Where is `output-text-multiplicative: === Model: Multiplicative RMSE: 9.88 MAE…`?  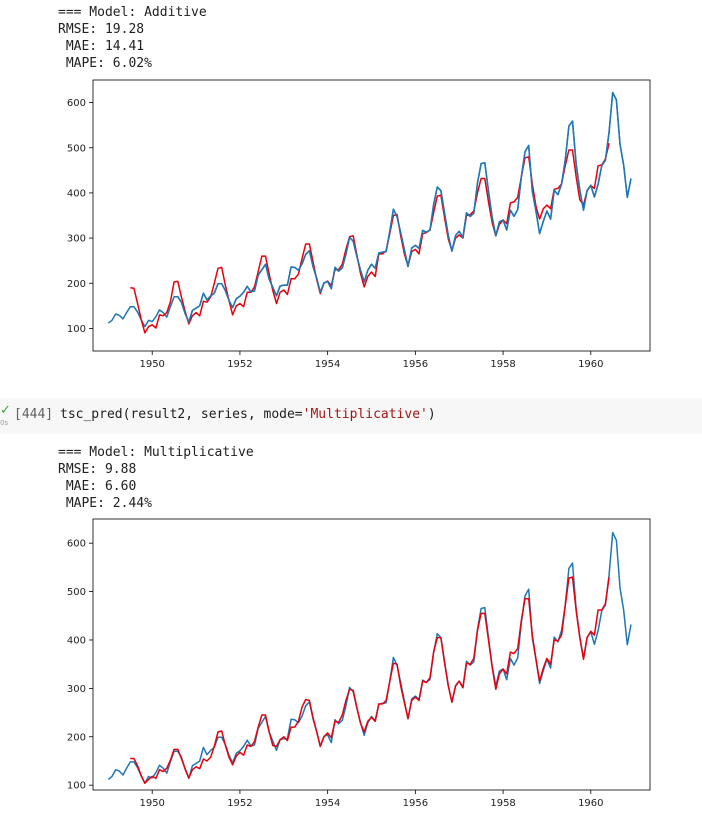
output-text-multiplicative: === Model: Multiplicative RMSE: 9.88 MAE… is located at coordinates (156, 478).